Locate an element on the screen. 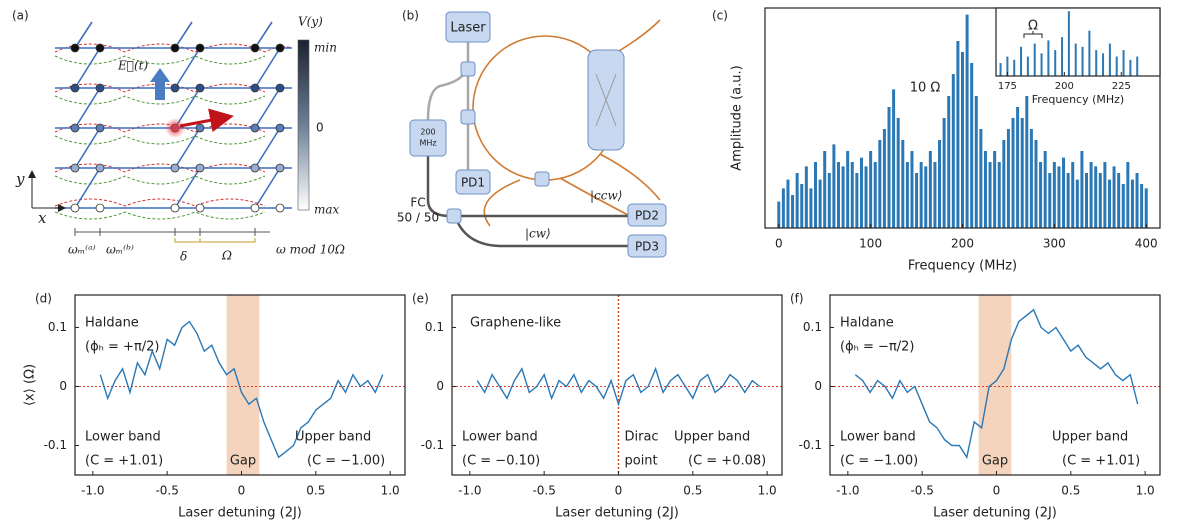 The height and width of the screenshot is (532, 1196). field-label: E⃗(t) is located at coordinates (132, 66).